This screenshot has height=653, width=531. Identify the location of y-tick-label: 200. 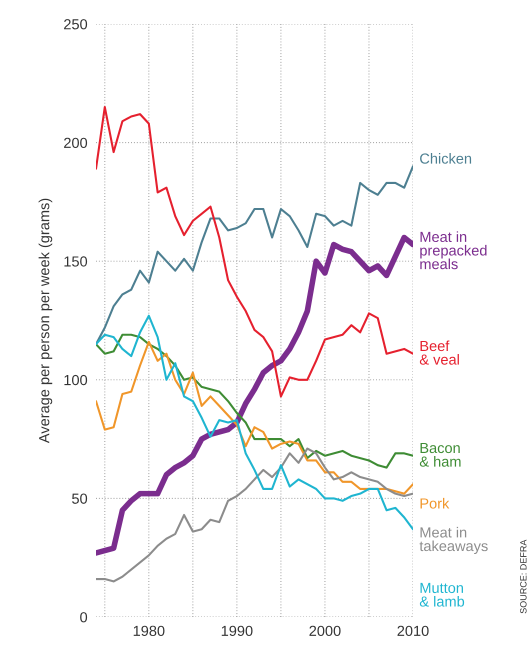
(76, 143).